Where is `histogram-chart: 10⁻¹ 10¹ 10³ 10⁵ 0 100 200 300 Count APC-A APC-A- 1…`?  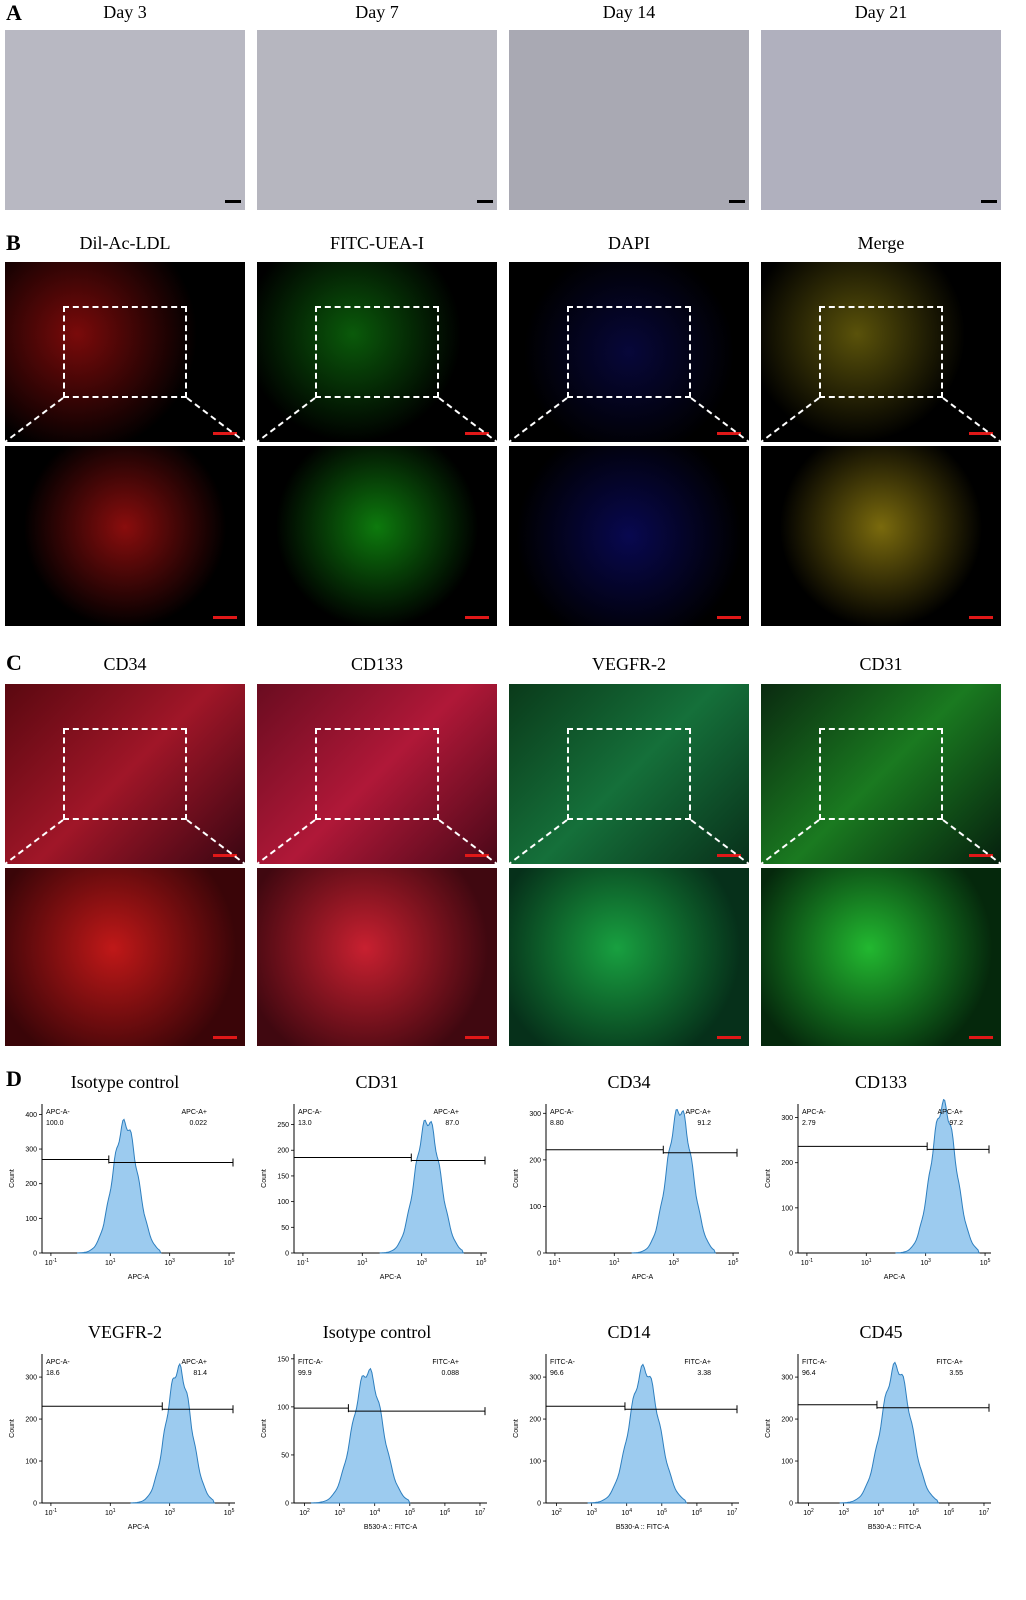 histogram-chart: 10⁻¹ 10¹ 10³ 10⁵ 0 100 200 300 Count APC-A APC-A- 1… is located at coordinates (122, 1442).